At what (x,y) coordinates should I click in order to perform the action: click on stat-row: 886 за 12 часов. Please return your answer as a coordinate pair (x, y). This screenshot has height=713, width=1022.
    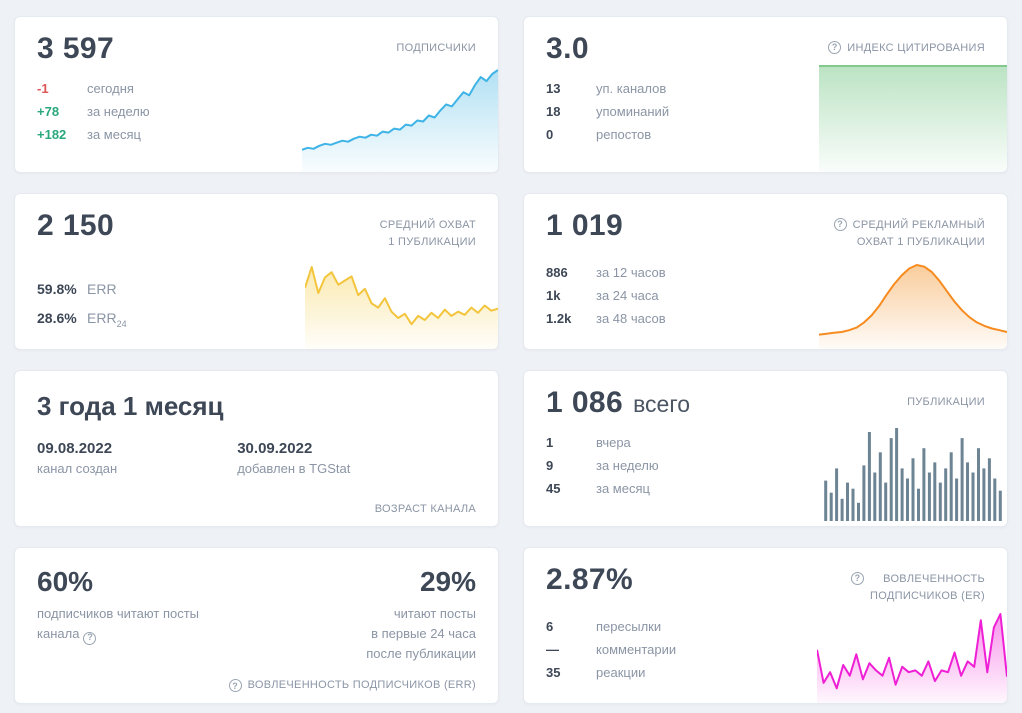
    Looking at the image, I should click on (765, 272).